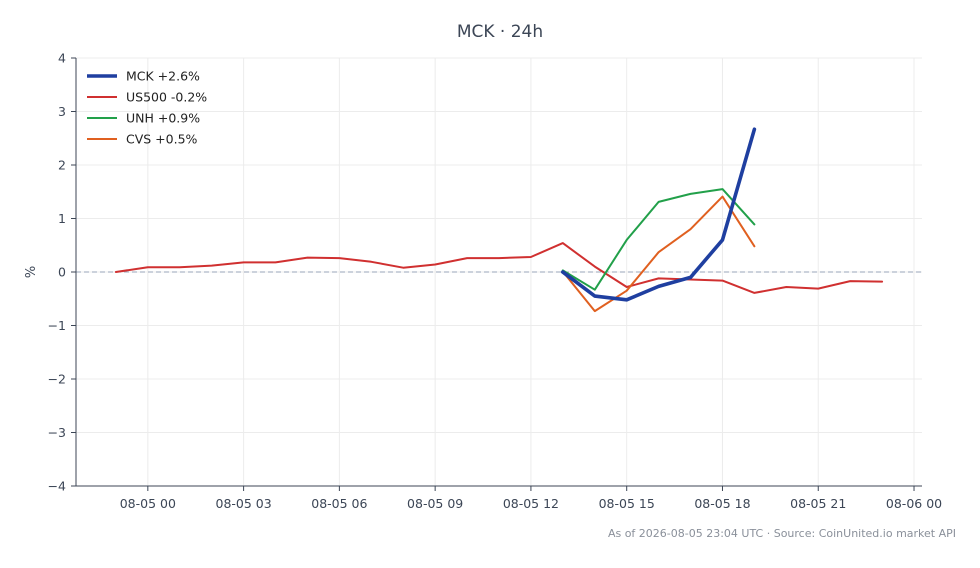  Describe the element at coordinates (166, 97) in the screenshot. I see `legend-label-1: US500 -0.2%` at that location.